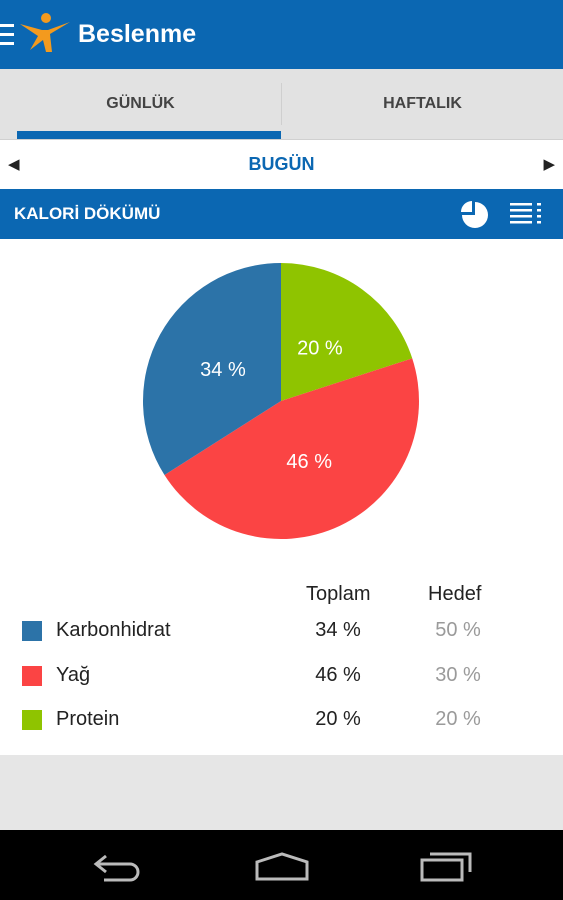  What do you see at coordinates (291, 449) in the screenshot?
I see `pie-slice-yag` at bounding box center [291, 449].